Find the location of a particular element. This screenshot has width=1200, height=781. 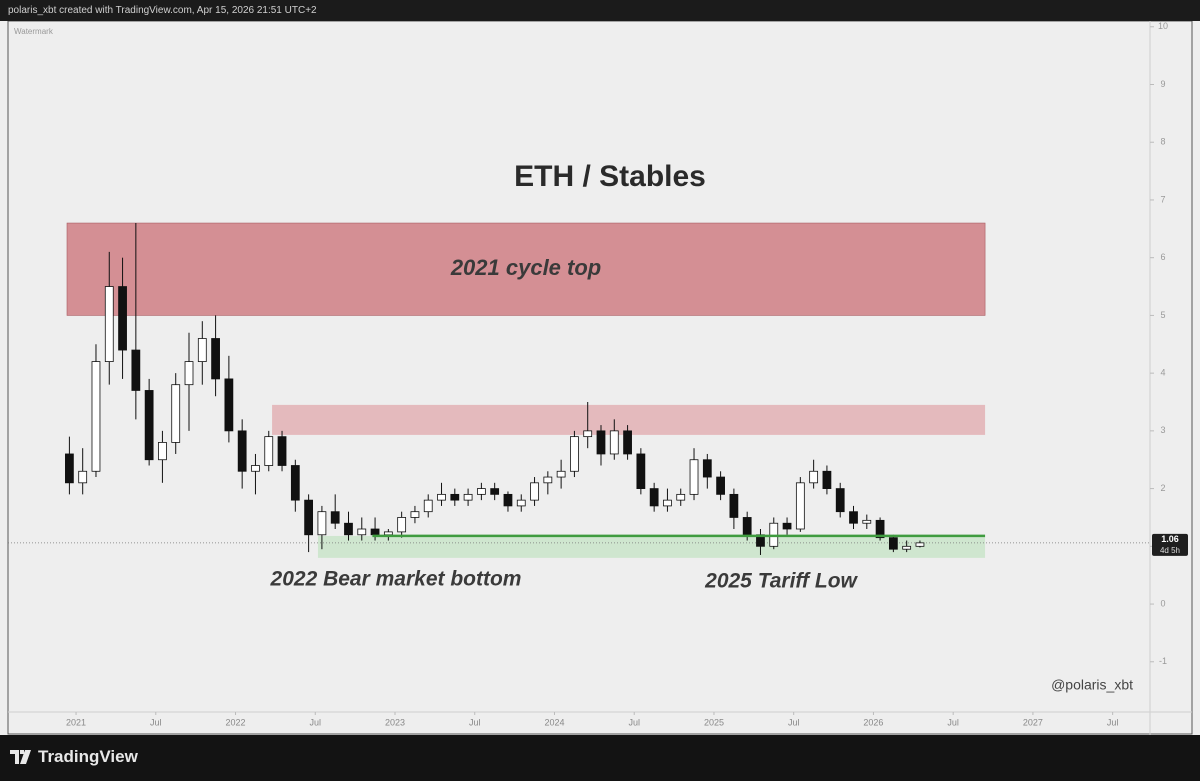

signature: @polaris_xbt is located at coordinates (1092, 685).